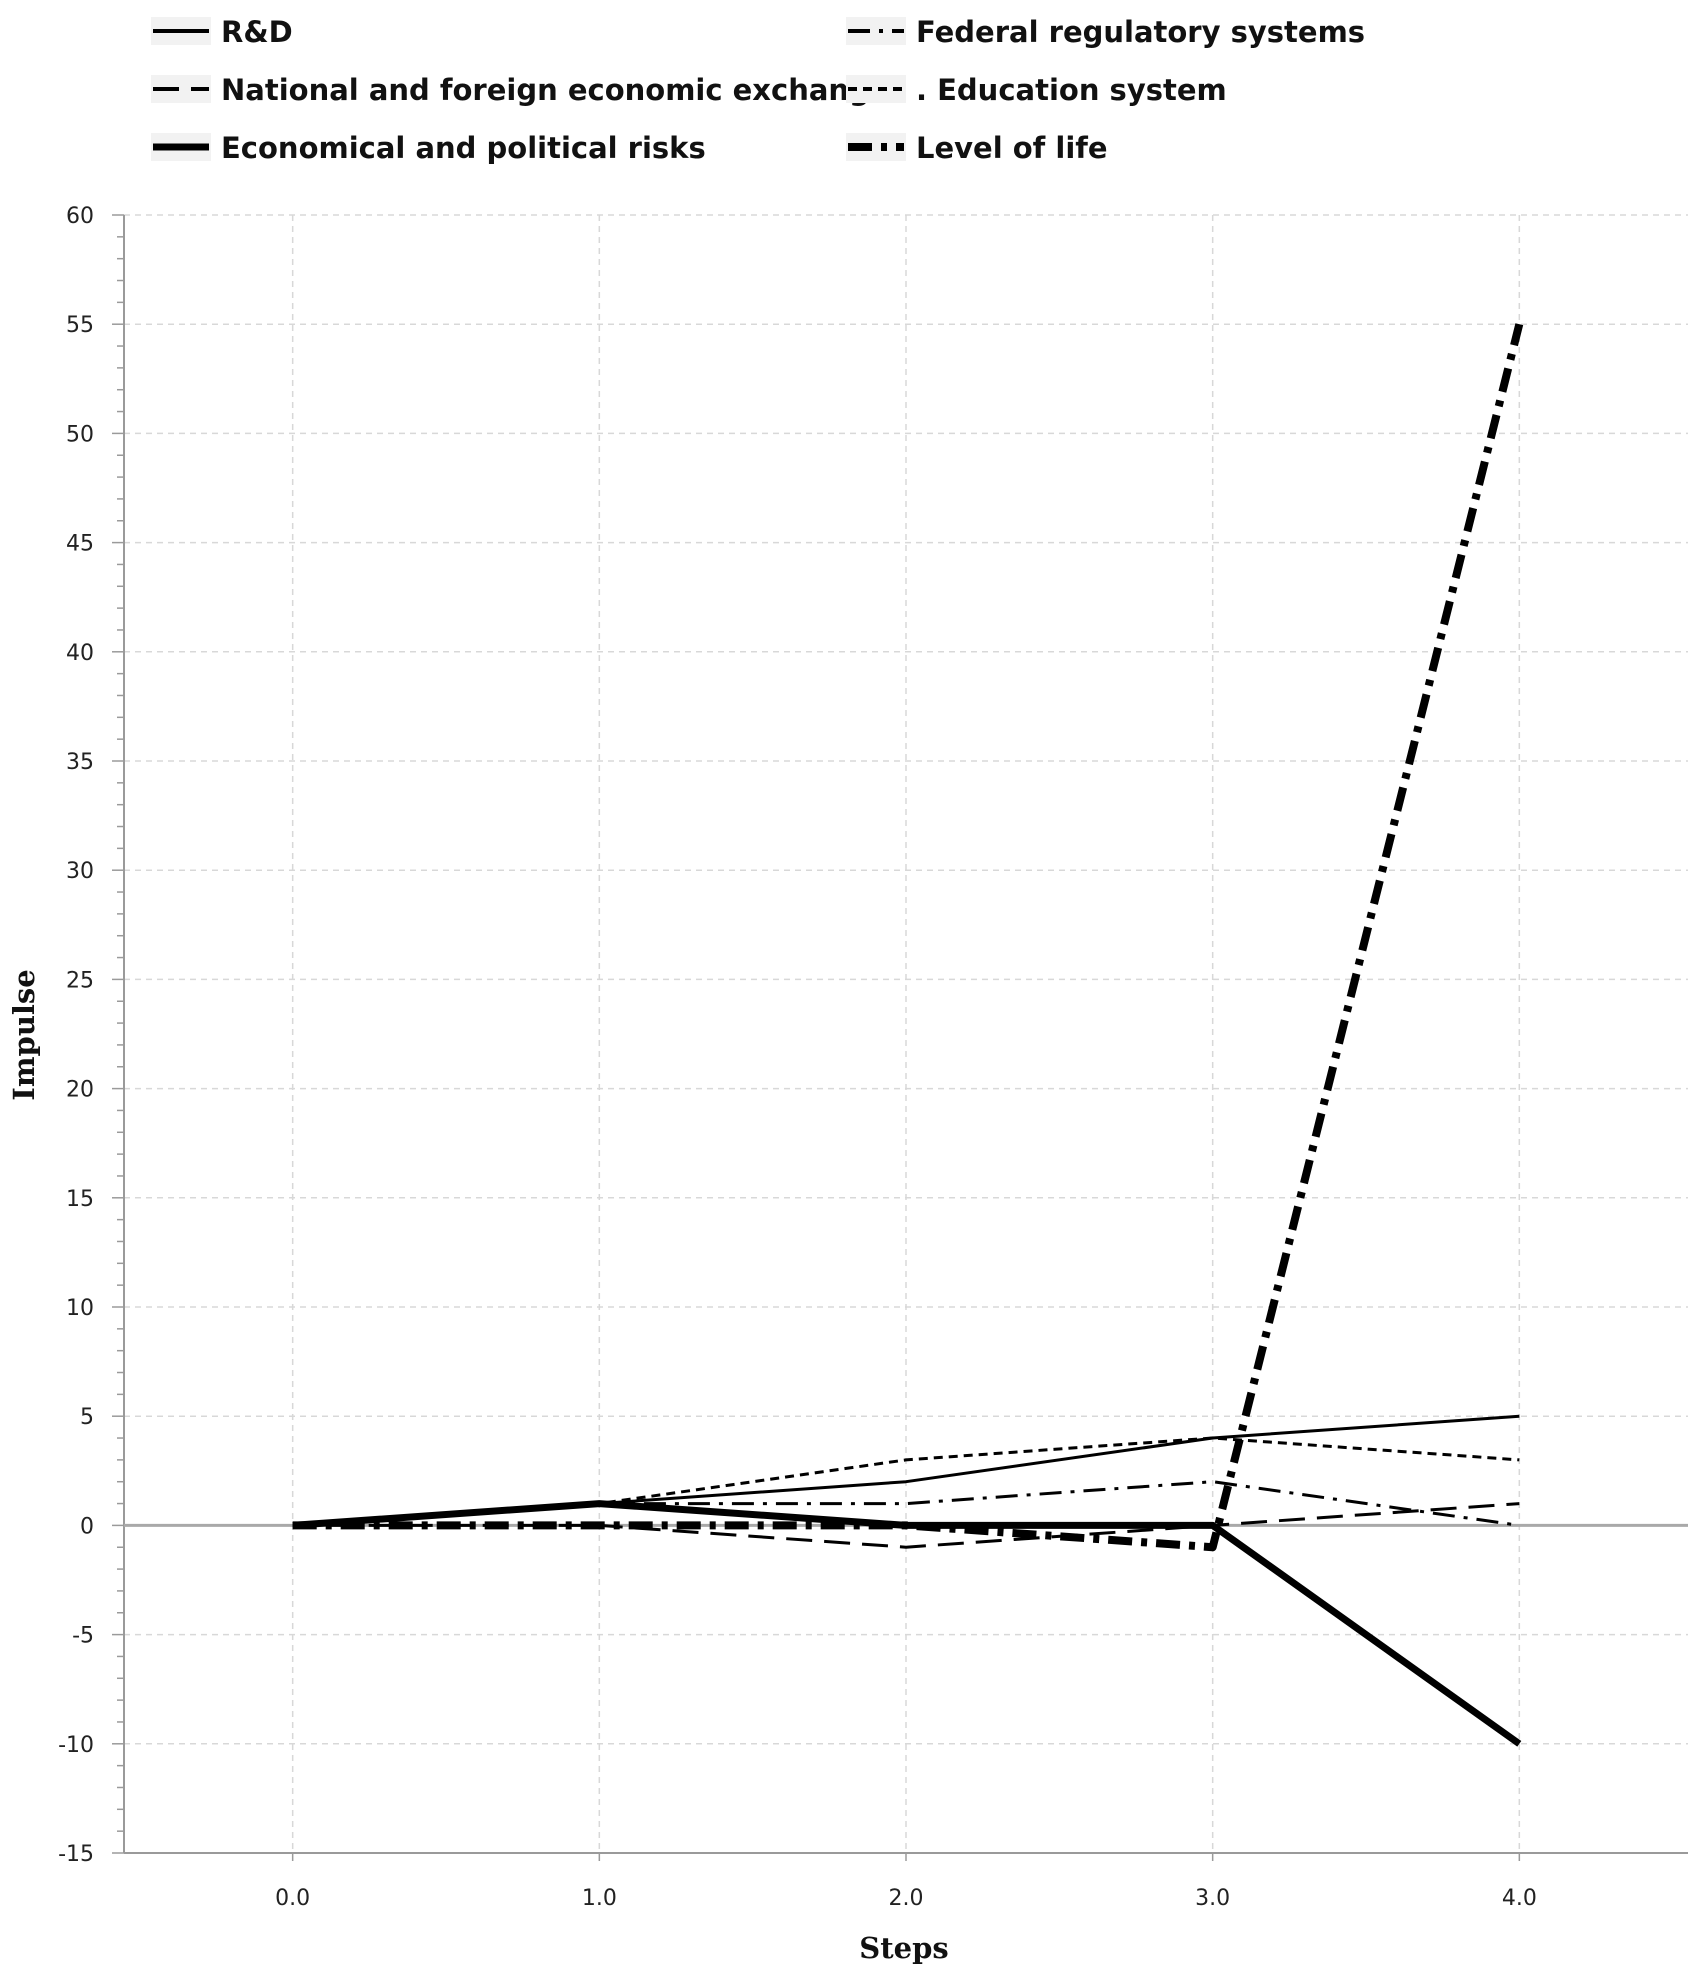 The image size is (1706, 1988). Describe the element at coordinates (83, 1636) in the screenshot. I see `y-tick-label: -5` at that location.